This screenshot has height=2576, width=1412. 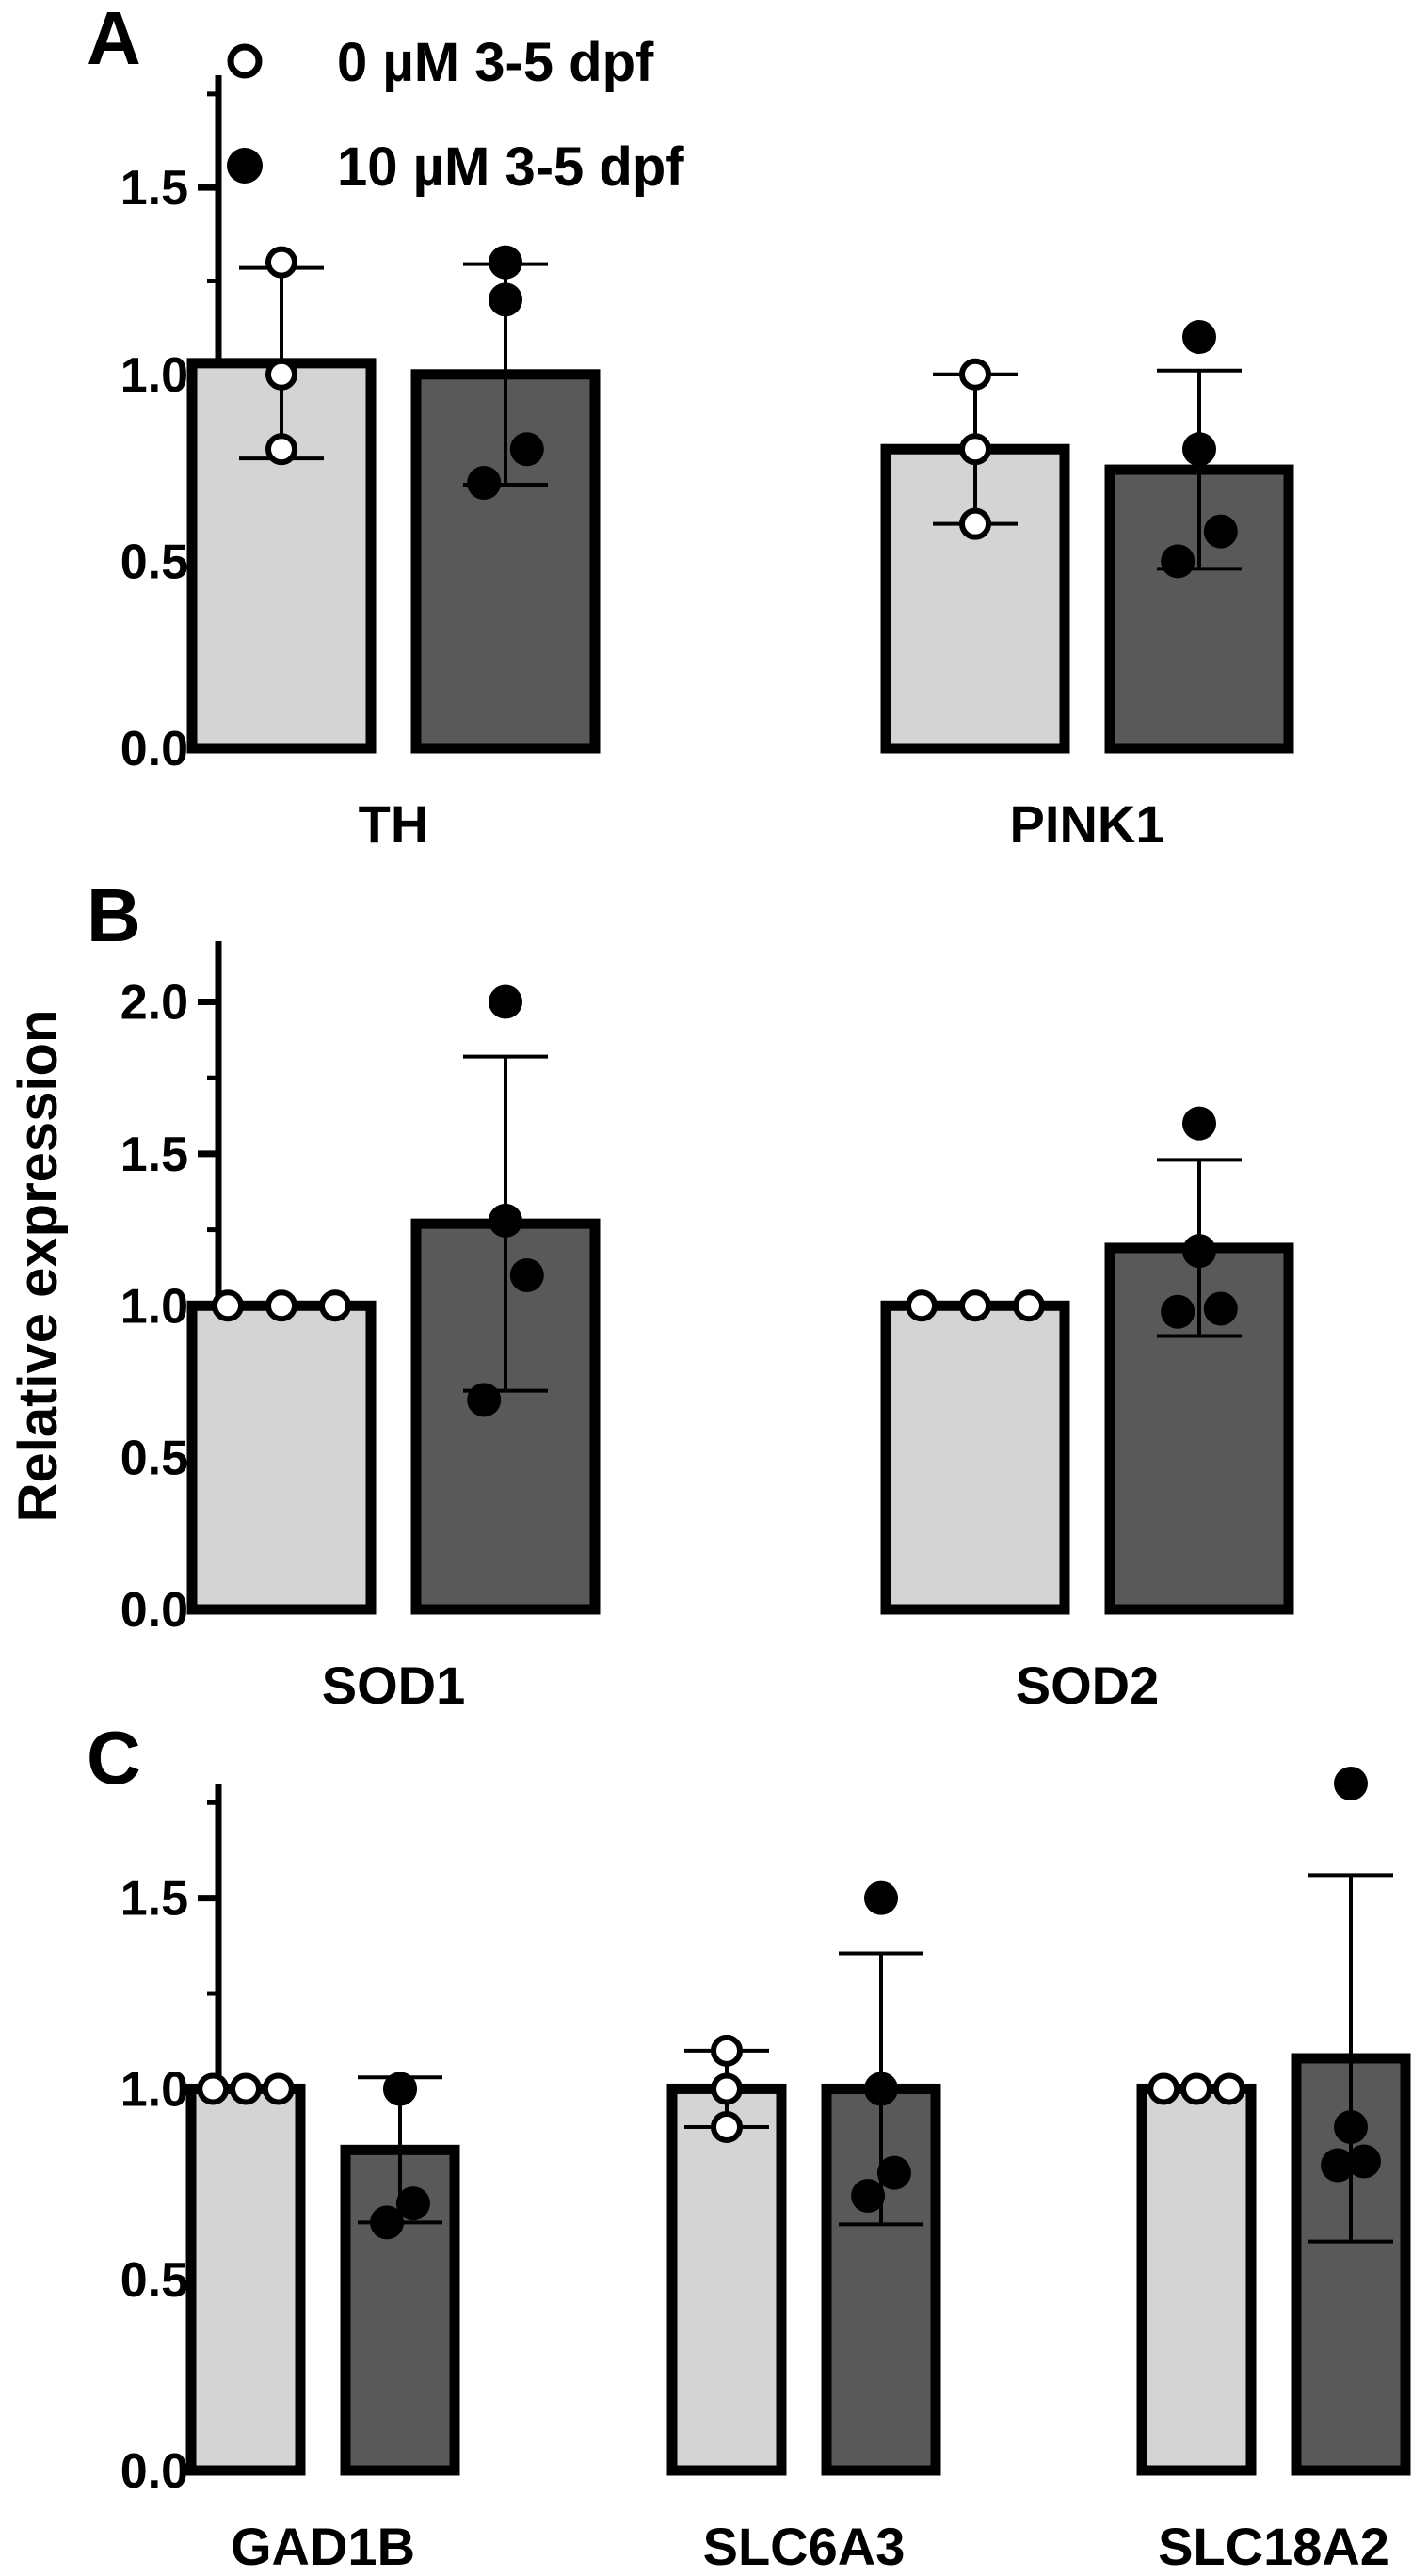 I want to click on legend-label-treated: 10 µM 3-5 dpf, so click(x=511, y=167).